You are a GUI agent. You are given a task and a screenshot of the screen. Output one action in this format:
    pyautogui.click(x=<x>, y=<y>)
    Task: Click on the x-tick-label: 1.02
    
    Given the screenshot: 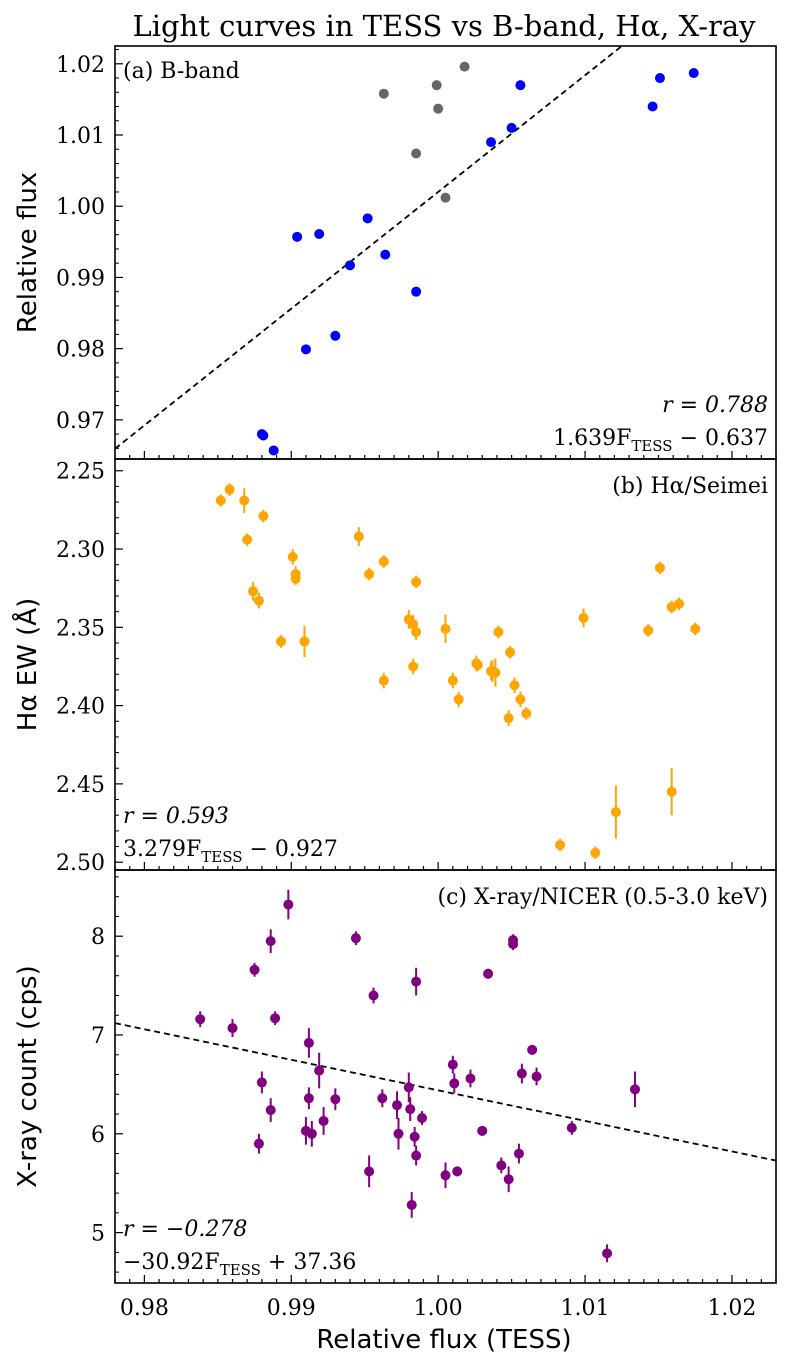 What is the action you would take?
    pyautogui.click(x=731, y=1308)
    